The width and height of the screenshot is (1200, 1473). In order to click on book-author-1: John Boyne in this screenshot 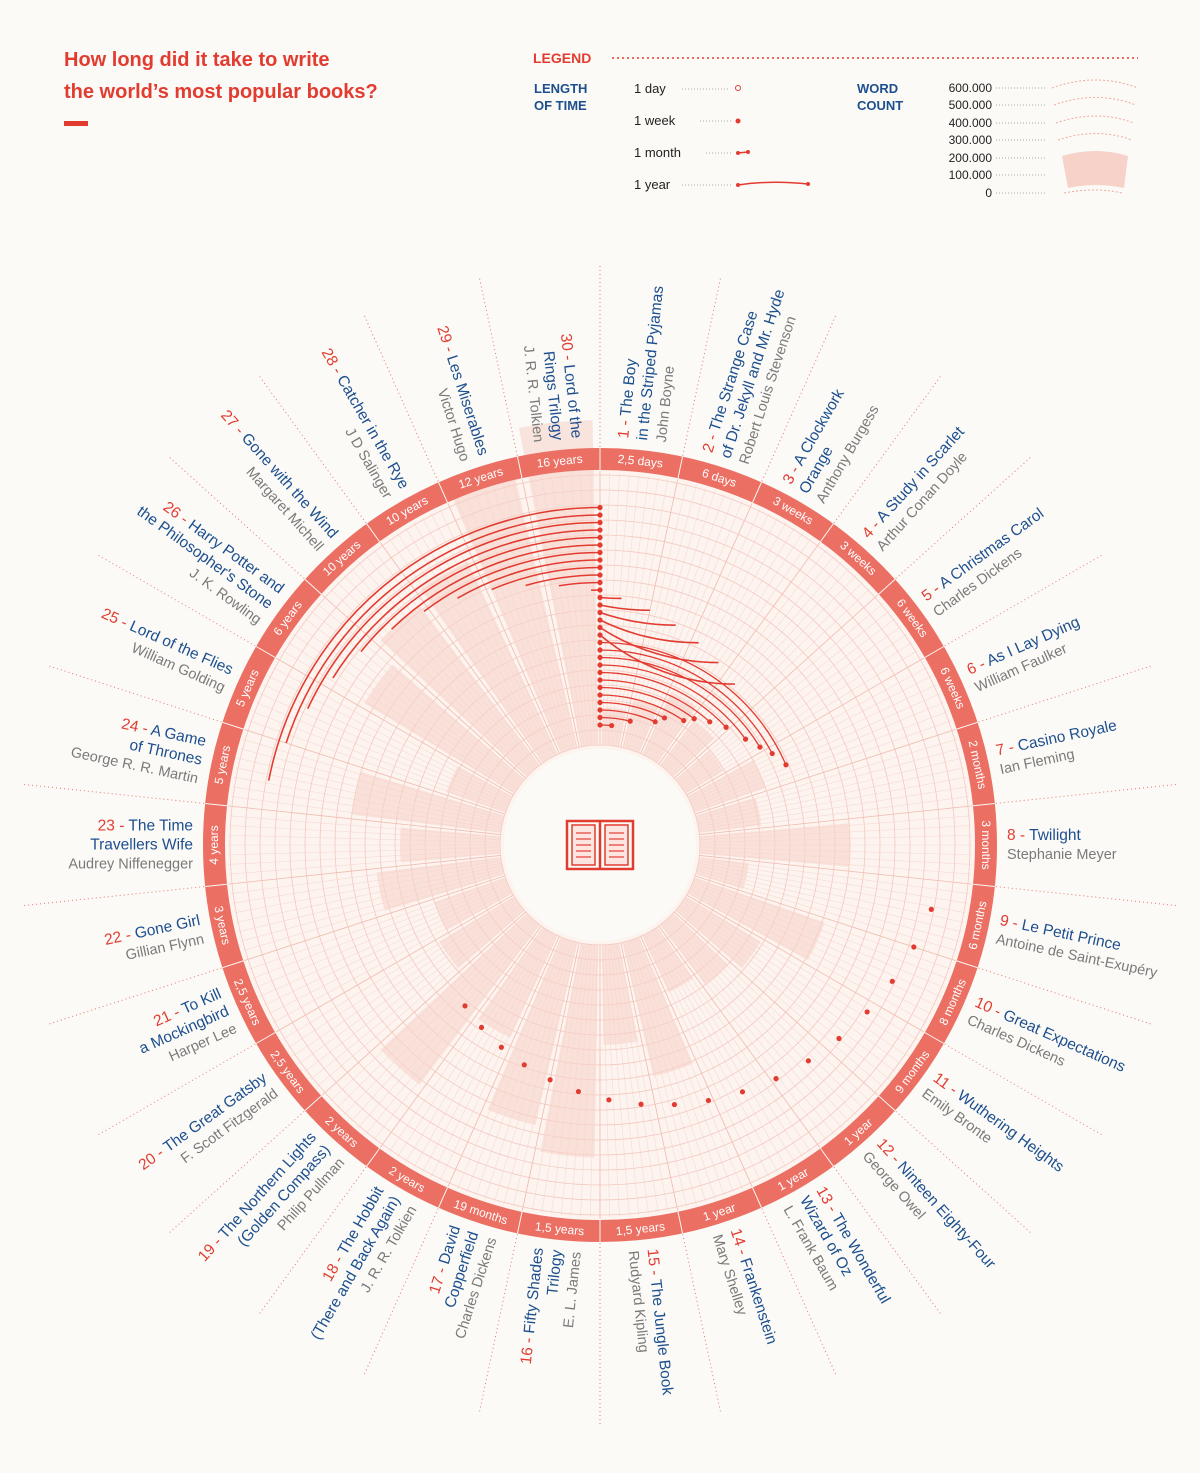, I will do `click(666, 404)`.